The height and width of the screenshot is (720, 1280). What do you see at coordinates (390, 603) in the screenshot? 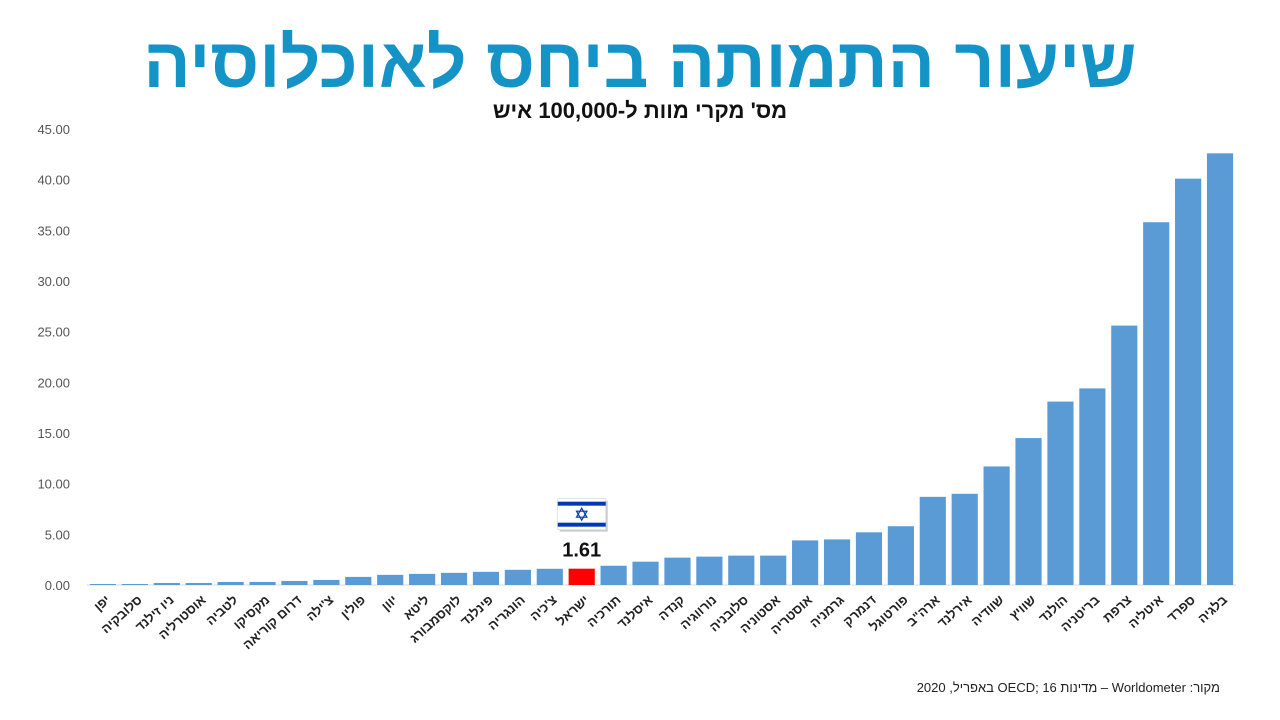
I see `x-tick-label: יוון` at bounding box center [390, 603].